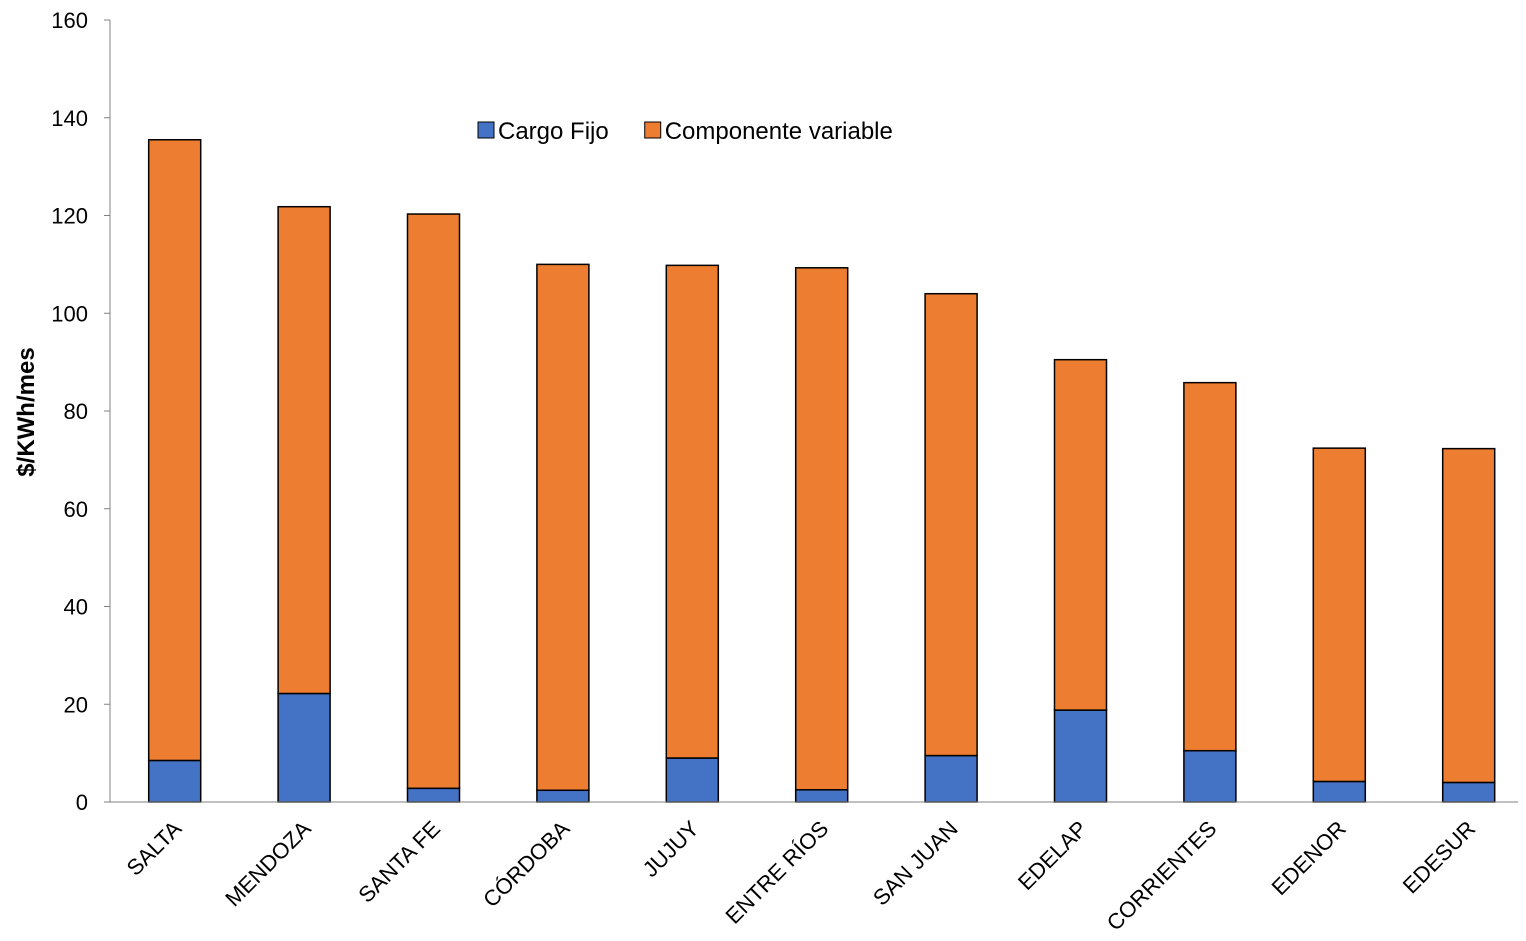 This screenshot has width=1526, height=941. Describe the element at coordinates (779, 131) in the screenshot. I see `legend-label: Componente variable` at that location.